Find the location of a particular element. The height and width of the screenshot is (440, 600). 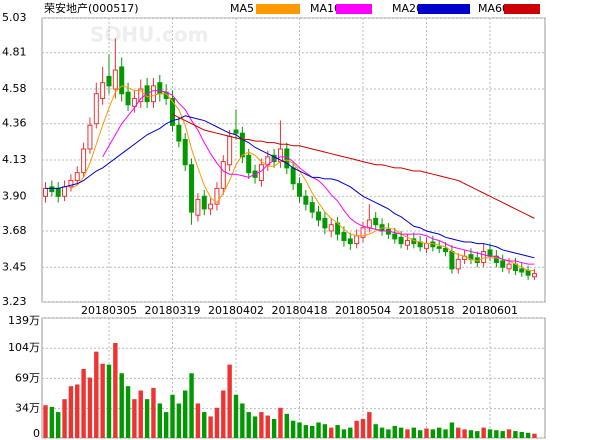

legend-label: MA20 is located at coordinates (407, 8).